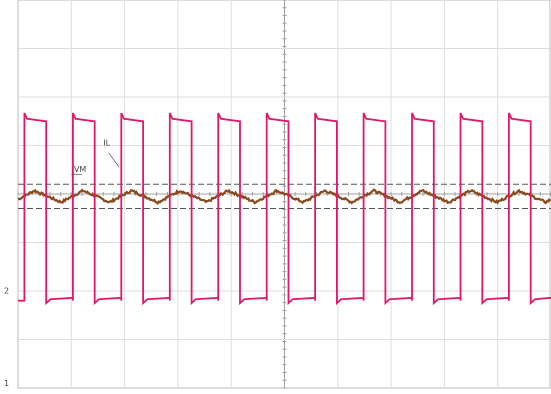  I want to click on annotation-il-leader, so click(114, 160).